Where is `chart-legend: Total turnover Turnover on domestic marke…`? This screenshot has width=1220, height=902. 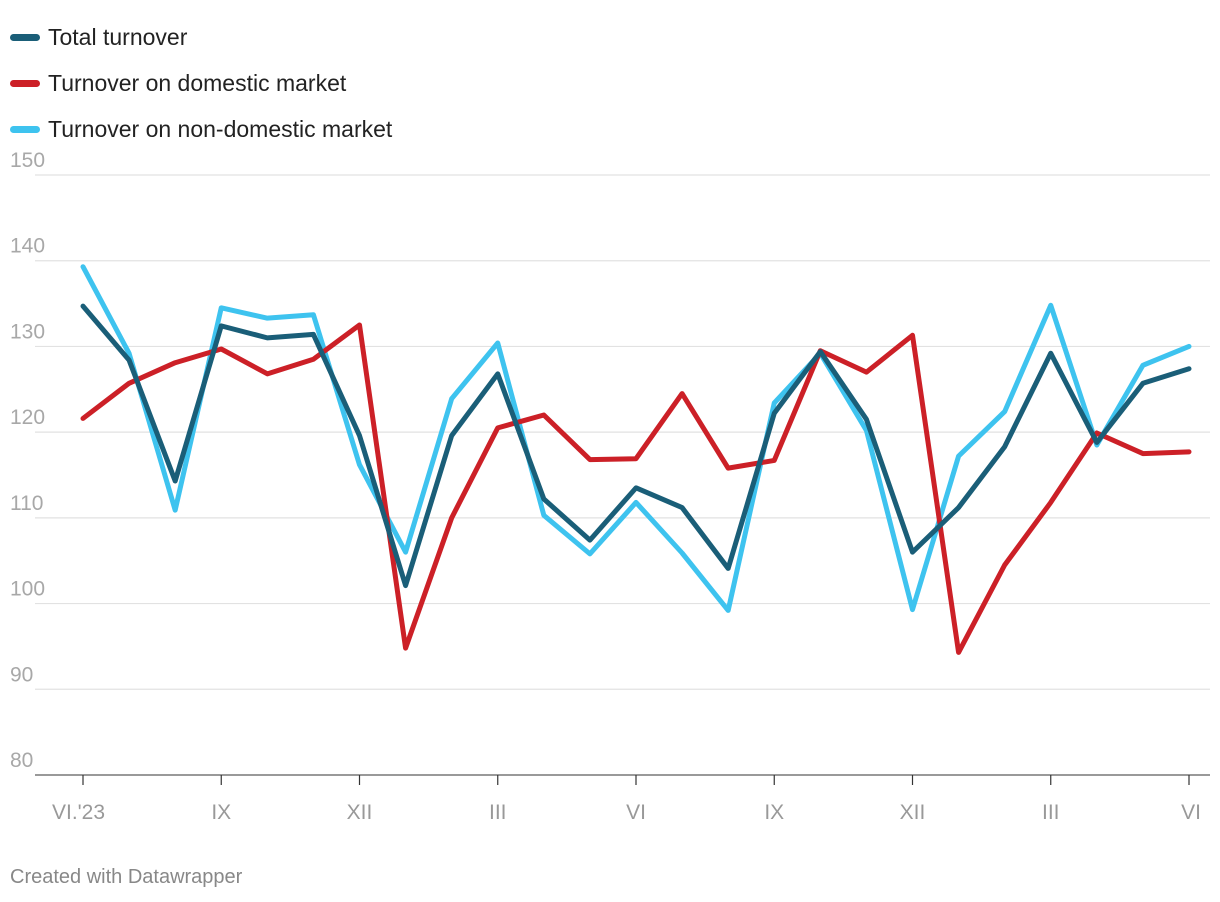
chart-legend: Total turnover Turnover on domestic marke… is located at coordinates (201, 83).